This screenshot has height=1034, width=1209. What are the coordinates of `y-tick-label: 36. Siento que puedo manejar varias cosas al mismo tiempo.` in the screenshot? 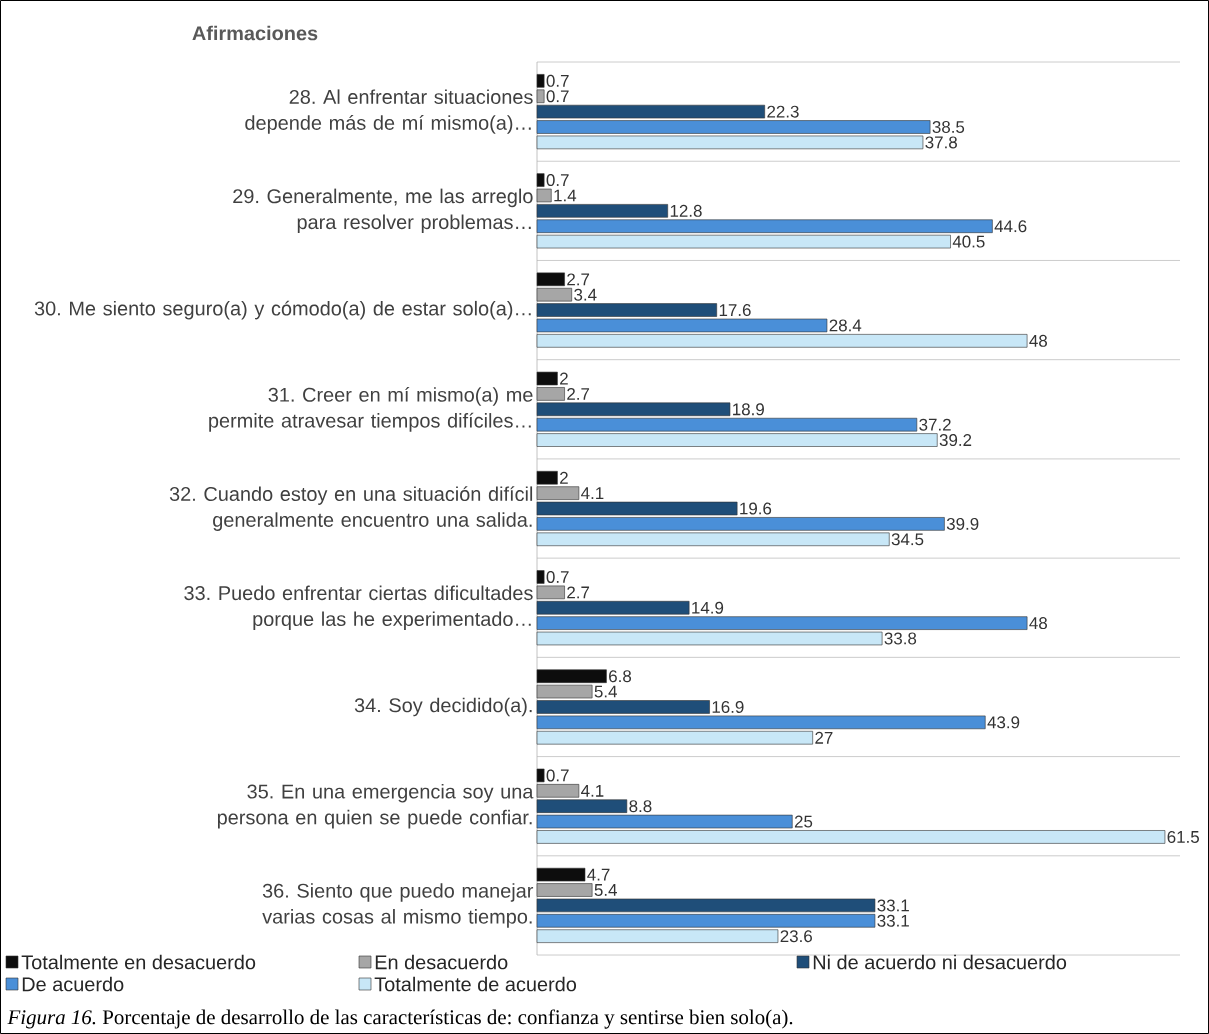 It's located at (398, 905).